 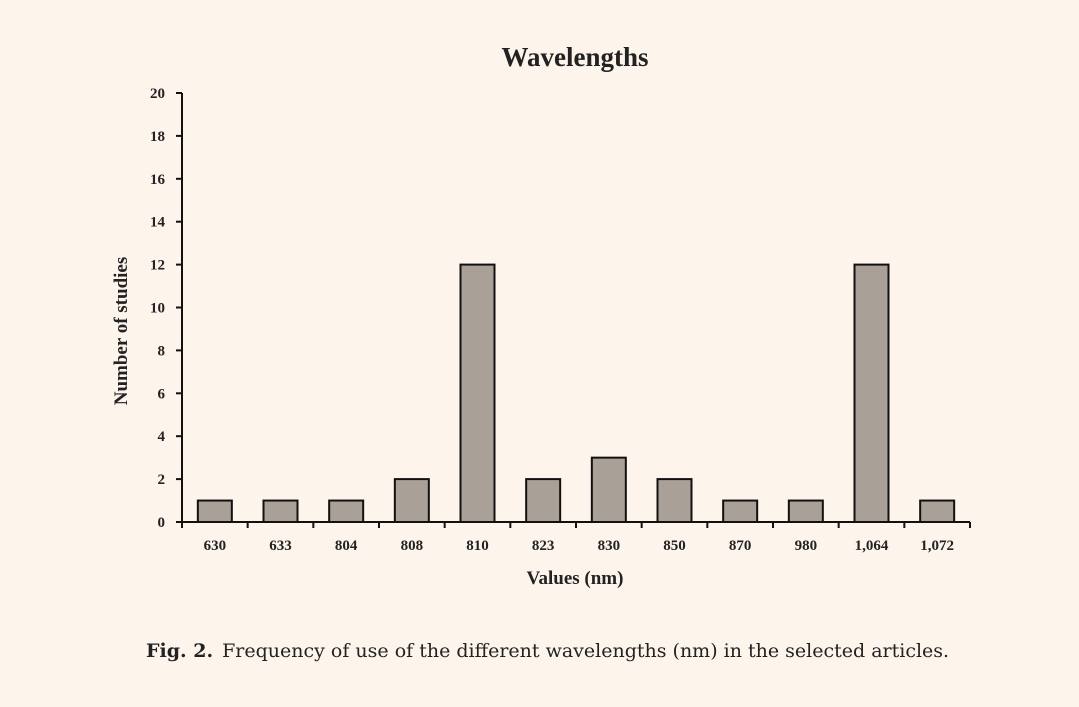 What do you see at coordinates (609, 546) in the screenshot?
I see `x-tick-label: 830` at bounding box center [609, 546].